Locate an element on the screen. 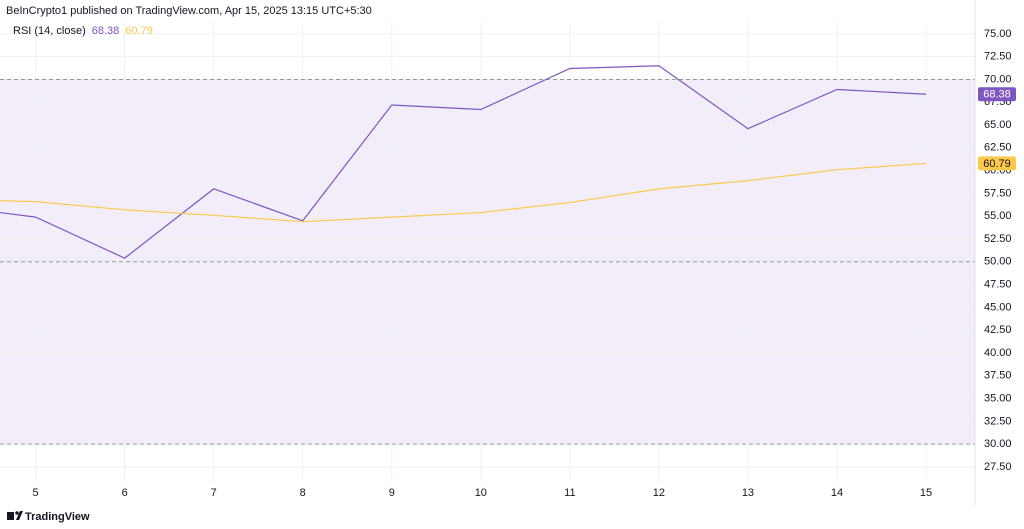 The width and height of the screenshot is (1024, 529). y-tick-label: 32.50 is located at coordinates (998, 421).